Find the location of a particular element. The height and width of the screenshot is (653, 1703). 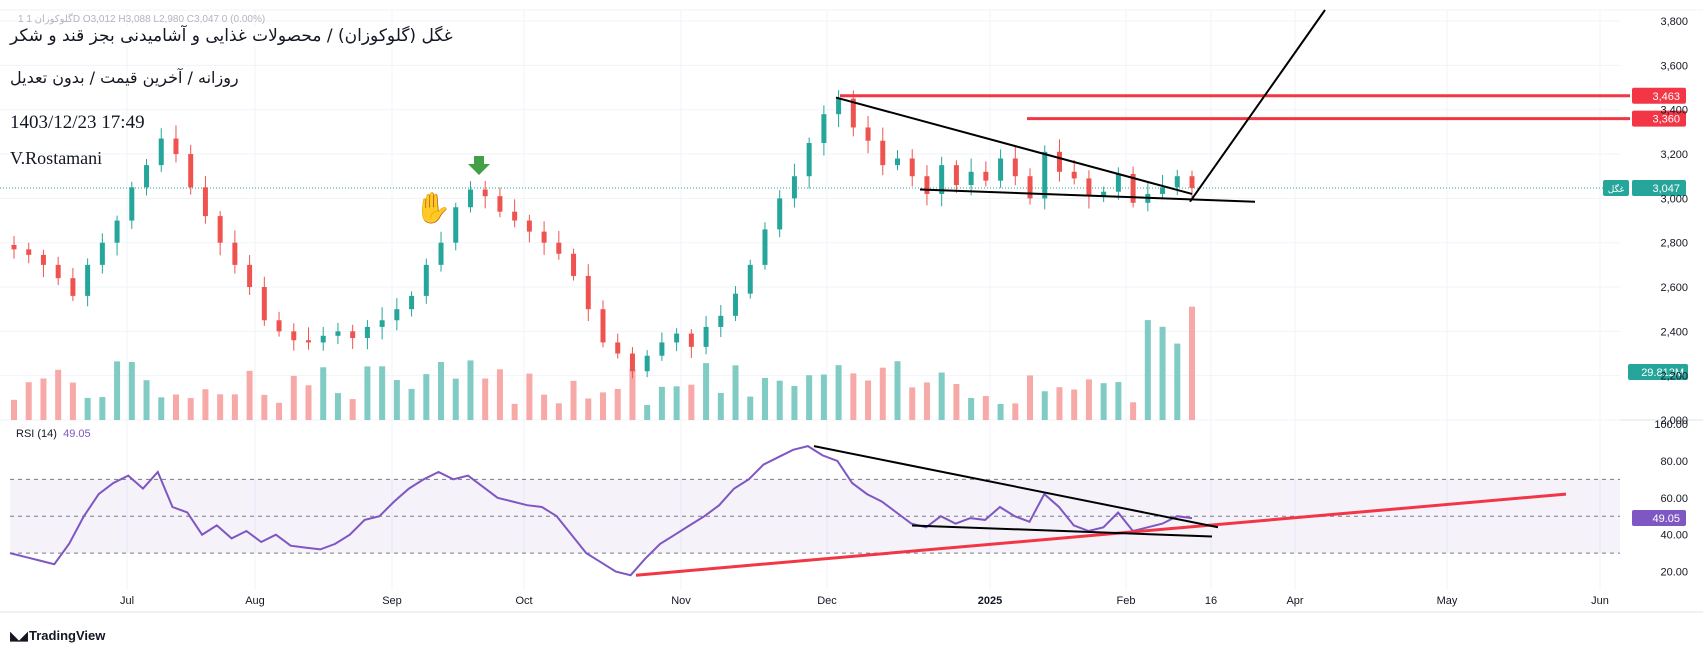

rsi-legend: RSI (14) 49.05 is located at coordinates (53, 434).